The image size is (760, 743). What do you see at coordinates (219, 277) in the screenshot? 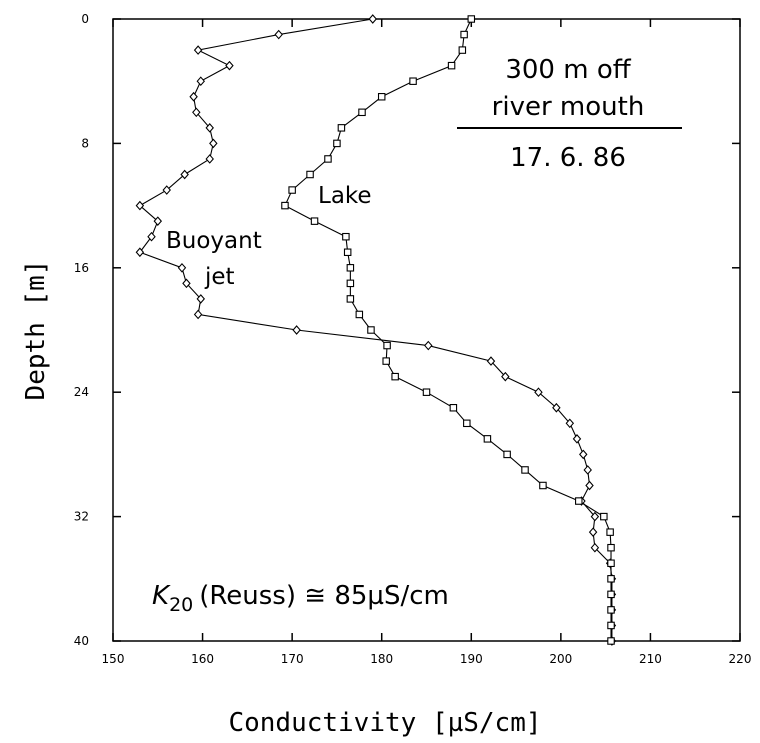
I see `buoyant-jet-label-line-2: jet` at bounding box center [219, 277].